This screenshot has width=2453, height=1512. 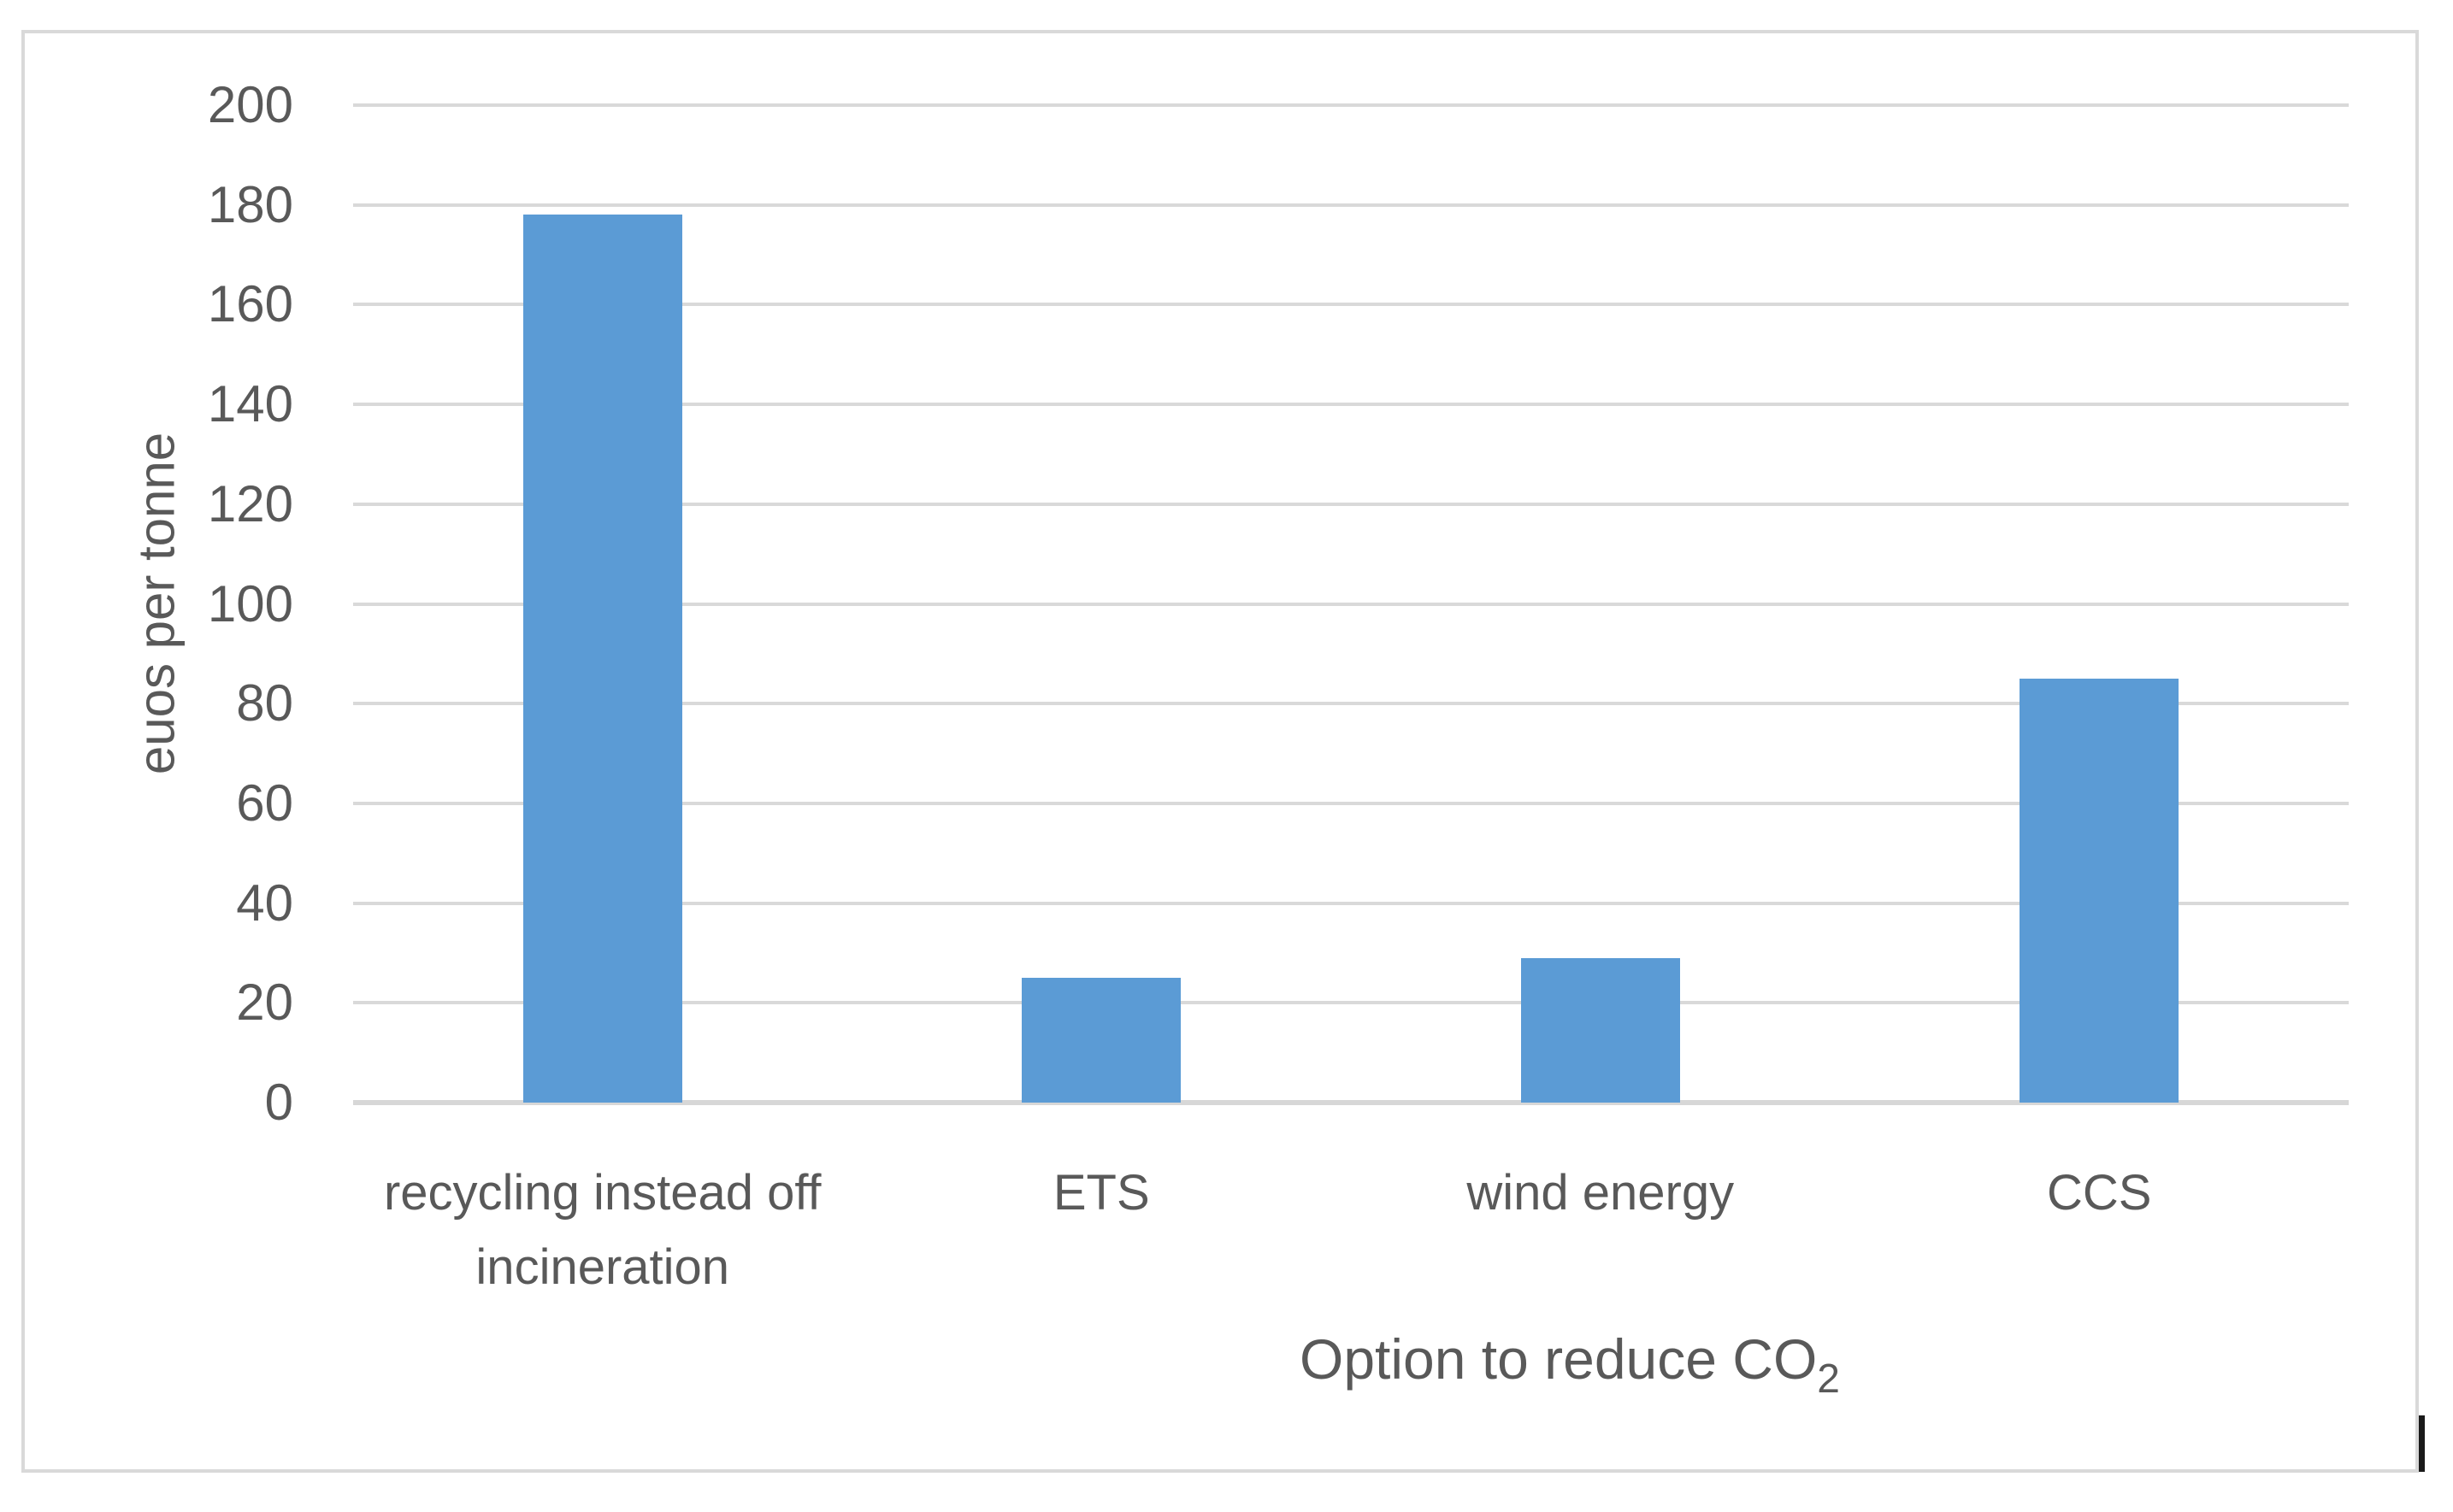 What do you see at coordinates (2422, 1443) in the screenshot?
I see `text-cursor` at bounding box center [2422, 1443].